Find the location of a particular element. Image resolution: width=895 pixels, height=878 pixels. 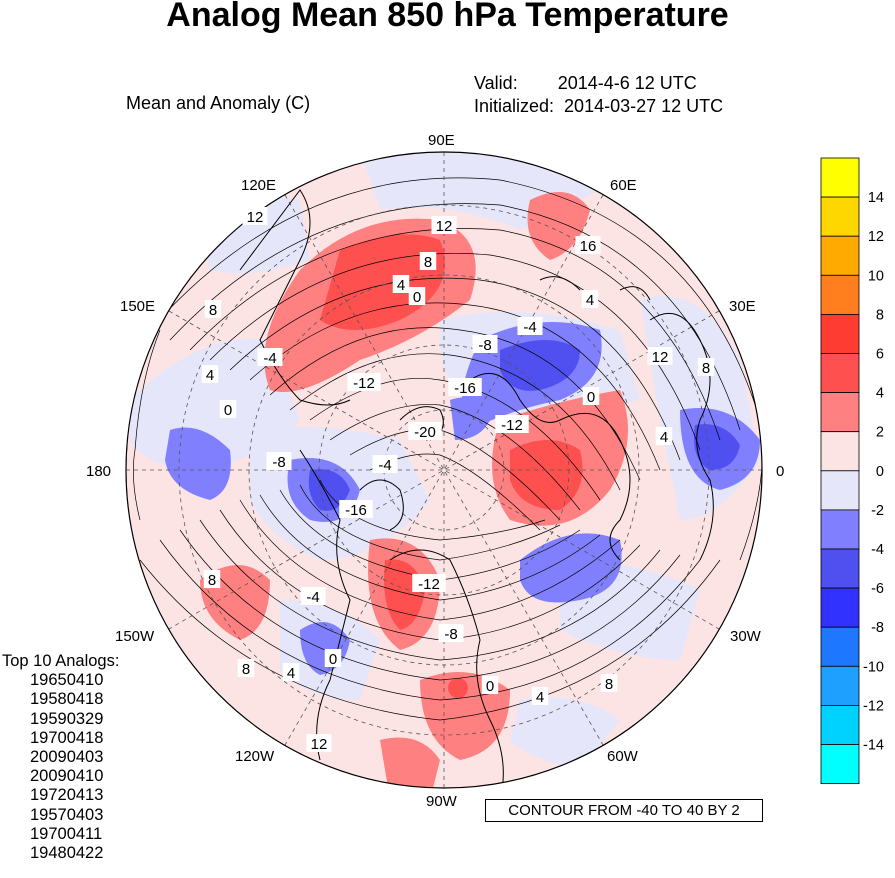

colorbar-label: 12 is located at coordinates (876, 237).